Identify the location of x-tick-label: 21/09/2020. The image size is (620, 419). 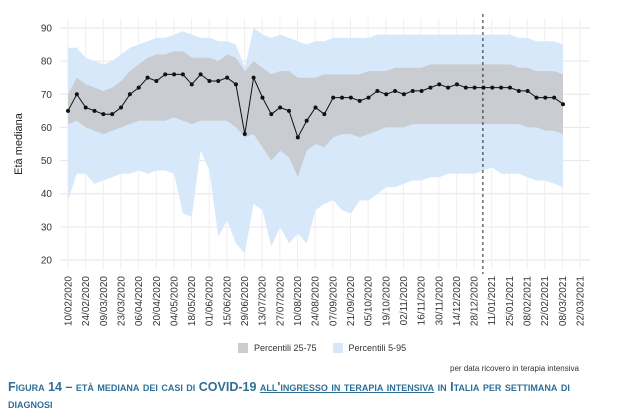
(351, 301).